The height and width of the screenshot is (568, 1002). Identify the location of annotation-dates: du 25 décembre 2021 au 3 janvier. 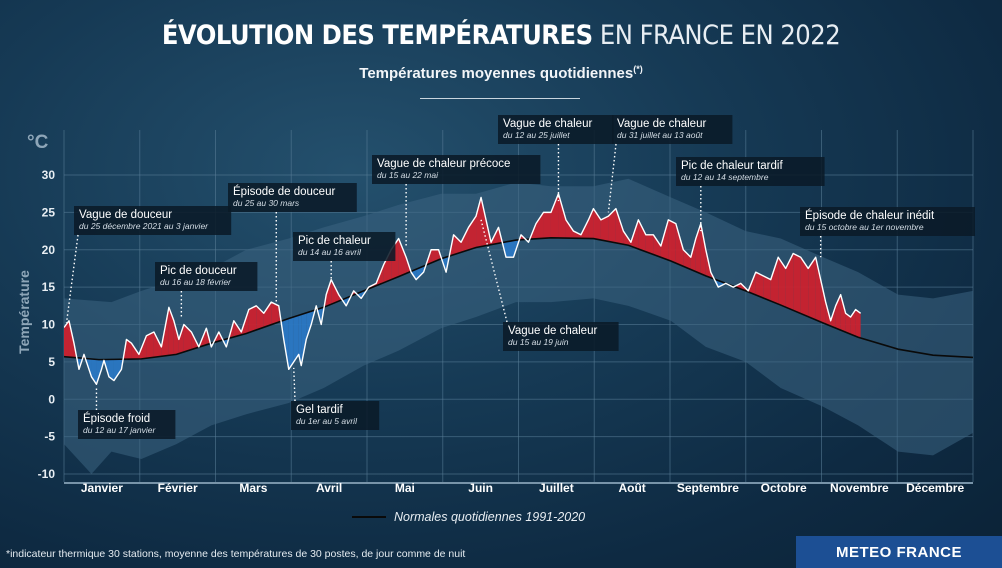
(144, 226).